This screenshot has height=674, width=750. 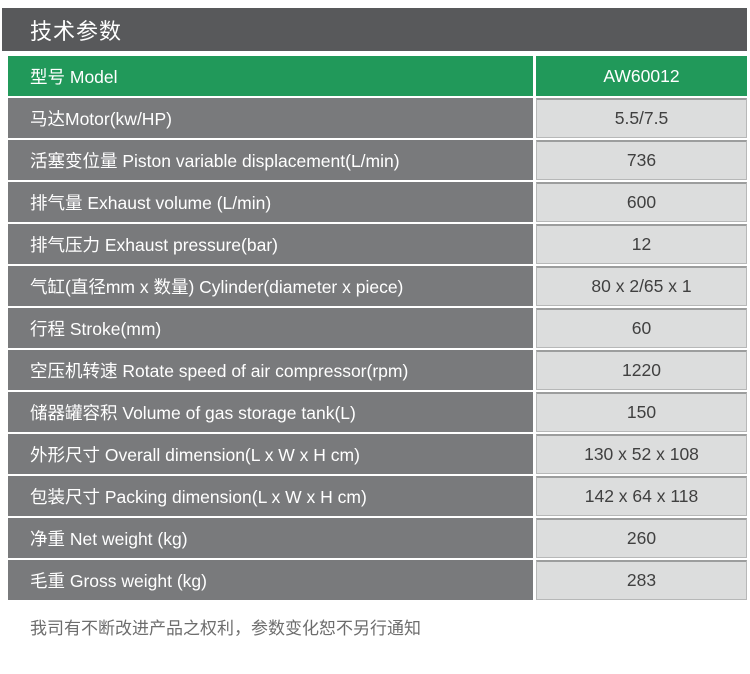 I want to click on spec-label-cell: 包装尺寸 Packing dimension(L x W x H cm), so click(x=270, y=496).